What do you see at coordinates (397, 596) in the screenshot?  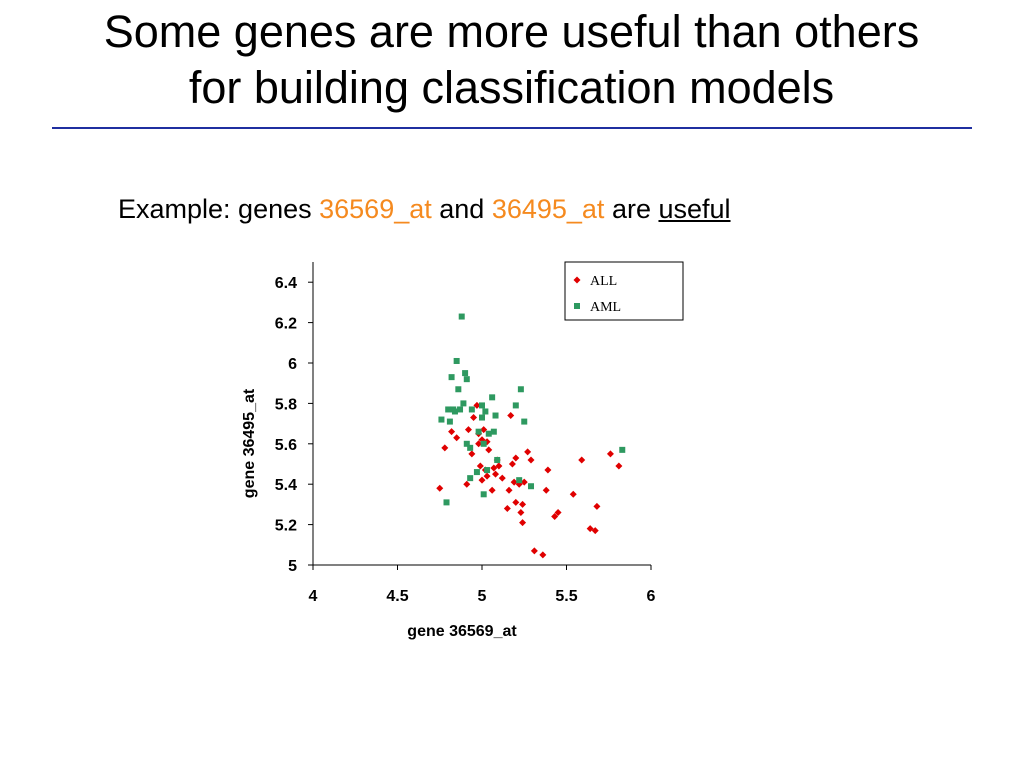 I see `x-tick-label: 4.5` at bounding box center [397, 596].